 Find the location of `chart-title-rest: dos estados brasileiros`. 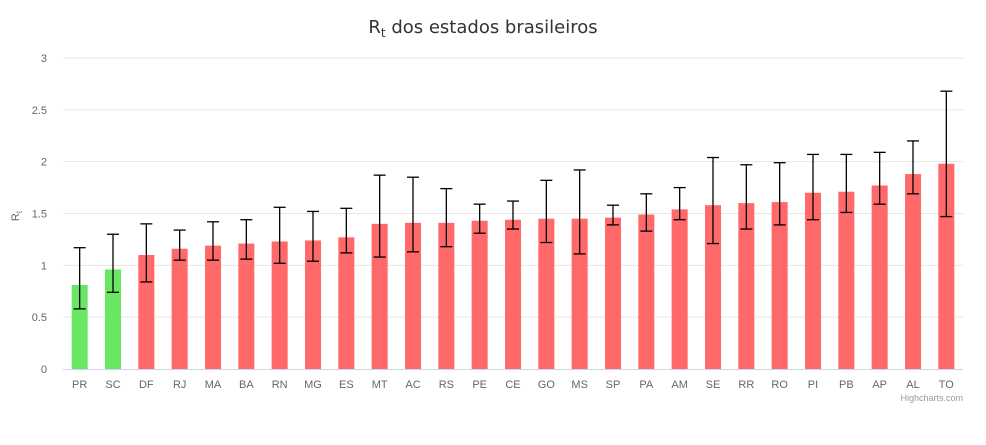

chart-title-rest: dos estados brasileiros is located at coordinates (492, 27).